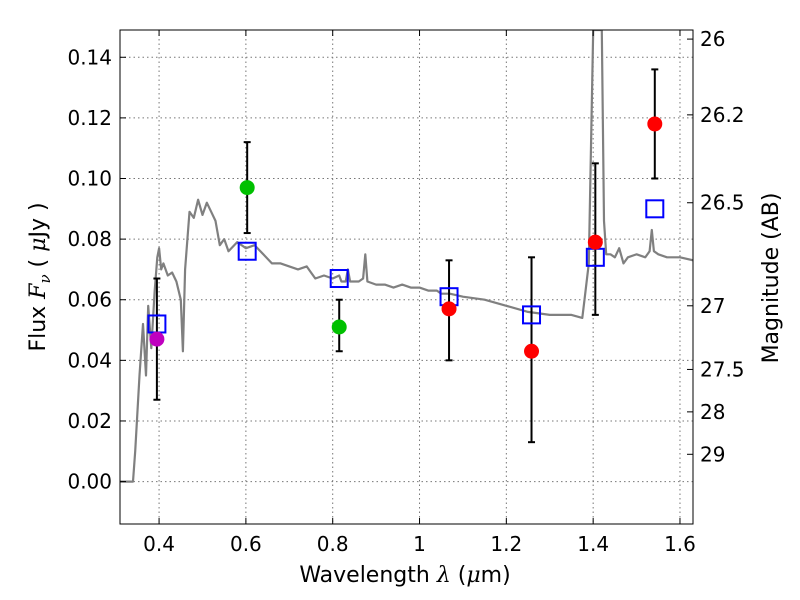 Image resolution: width=800 pixels, height=600 pixels. I want to click on y-tick-label: 0.04, so click(89, 360).